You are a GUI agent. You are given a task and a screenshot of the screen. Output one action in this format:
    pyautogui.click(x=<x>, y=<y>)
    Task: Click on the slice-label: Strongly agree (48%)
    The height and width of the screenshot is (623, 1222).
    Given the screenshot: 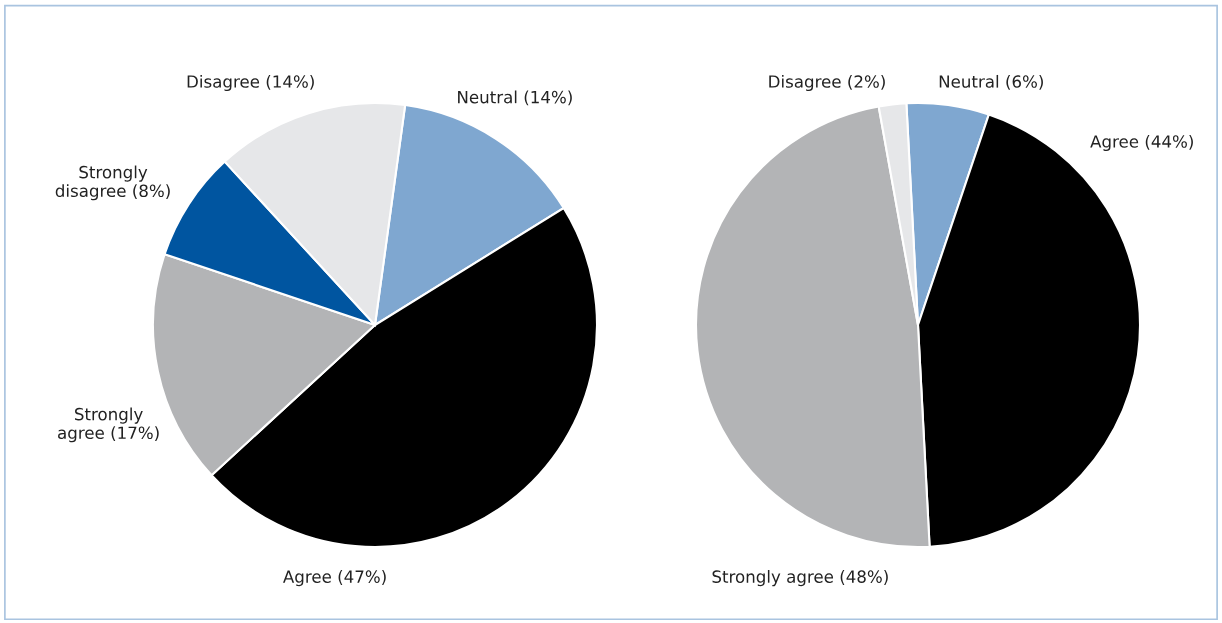 What is the action you would take?
    pyautogui.click(x=800, y=578)
    